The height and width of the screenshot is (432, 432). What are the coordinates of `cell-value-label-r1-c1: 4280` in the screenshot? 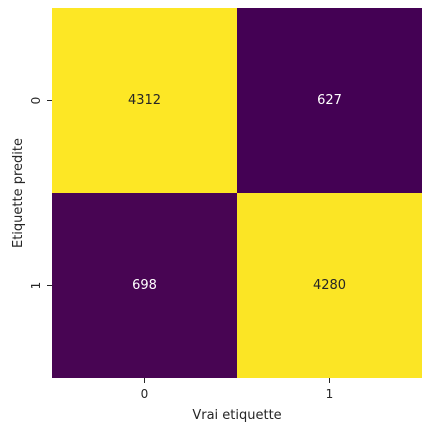 It's located at (329, 285).